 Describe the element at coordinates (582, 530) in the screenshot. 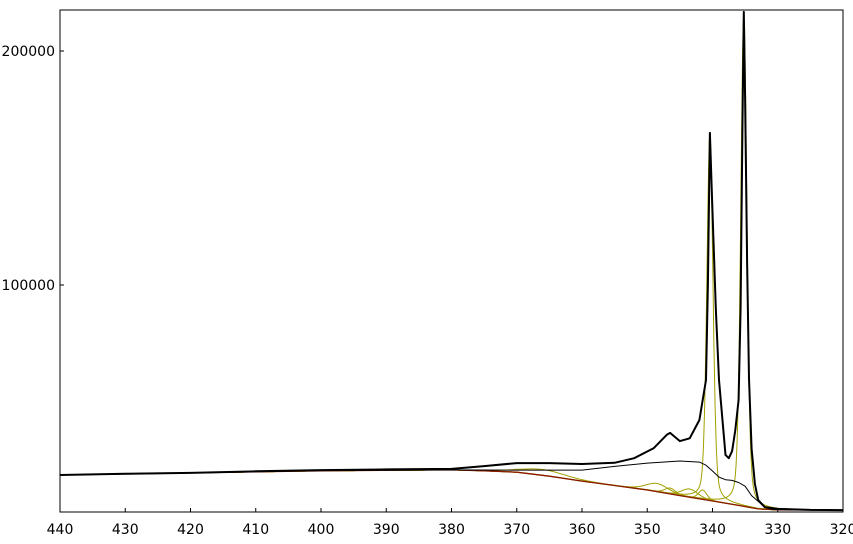

I see `x-tick-label: 360` at that location.